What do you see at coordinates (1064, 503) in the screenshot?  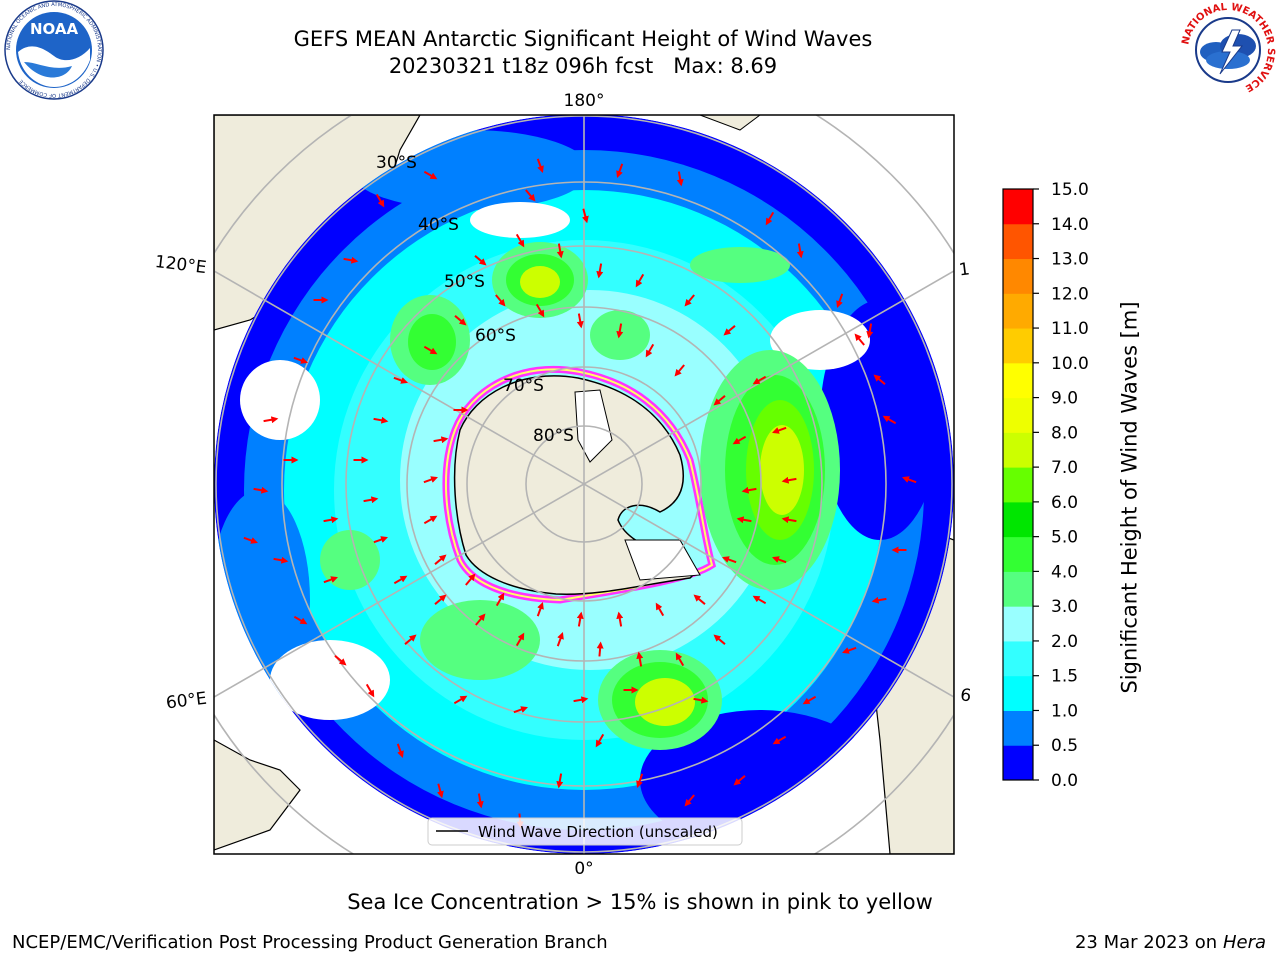 I see `colorbar-tick-label: 6.0` at bounding box center [1064, 503].